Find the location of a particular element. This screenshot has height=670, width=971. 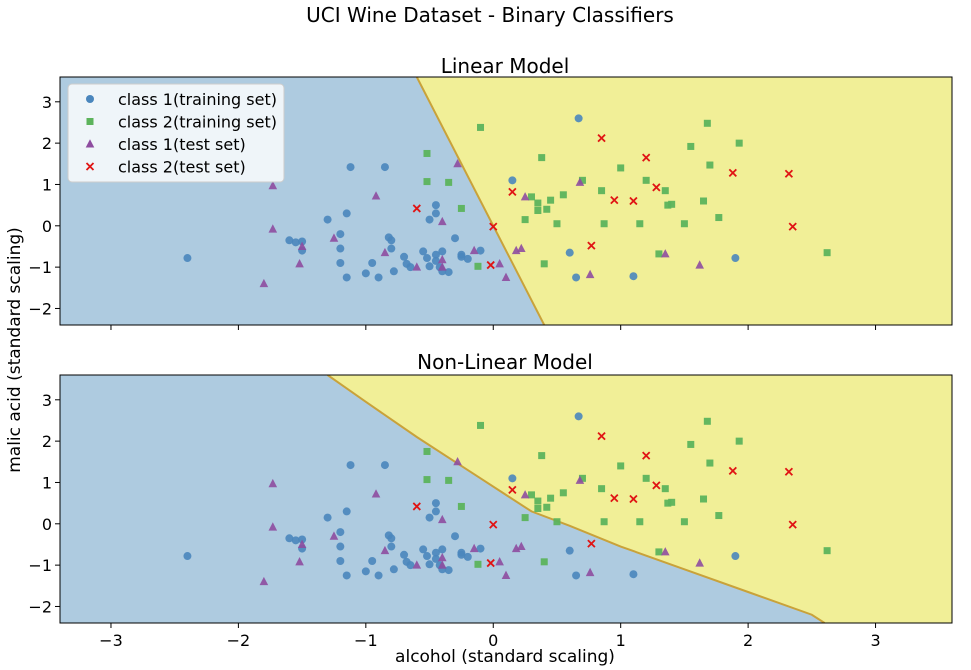

y-axis-label: malic acid (standard scaling) is located at coordinates (15, 350).